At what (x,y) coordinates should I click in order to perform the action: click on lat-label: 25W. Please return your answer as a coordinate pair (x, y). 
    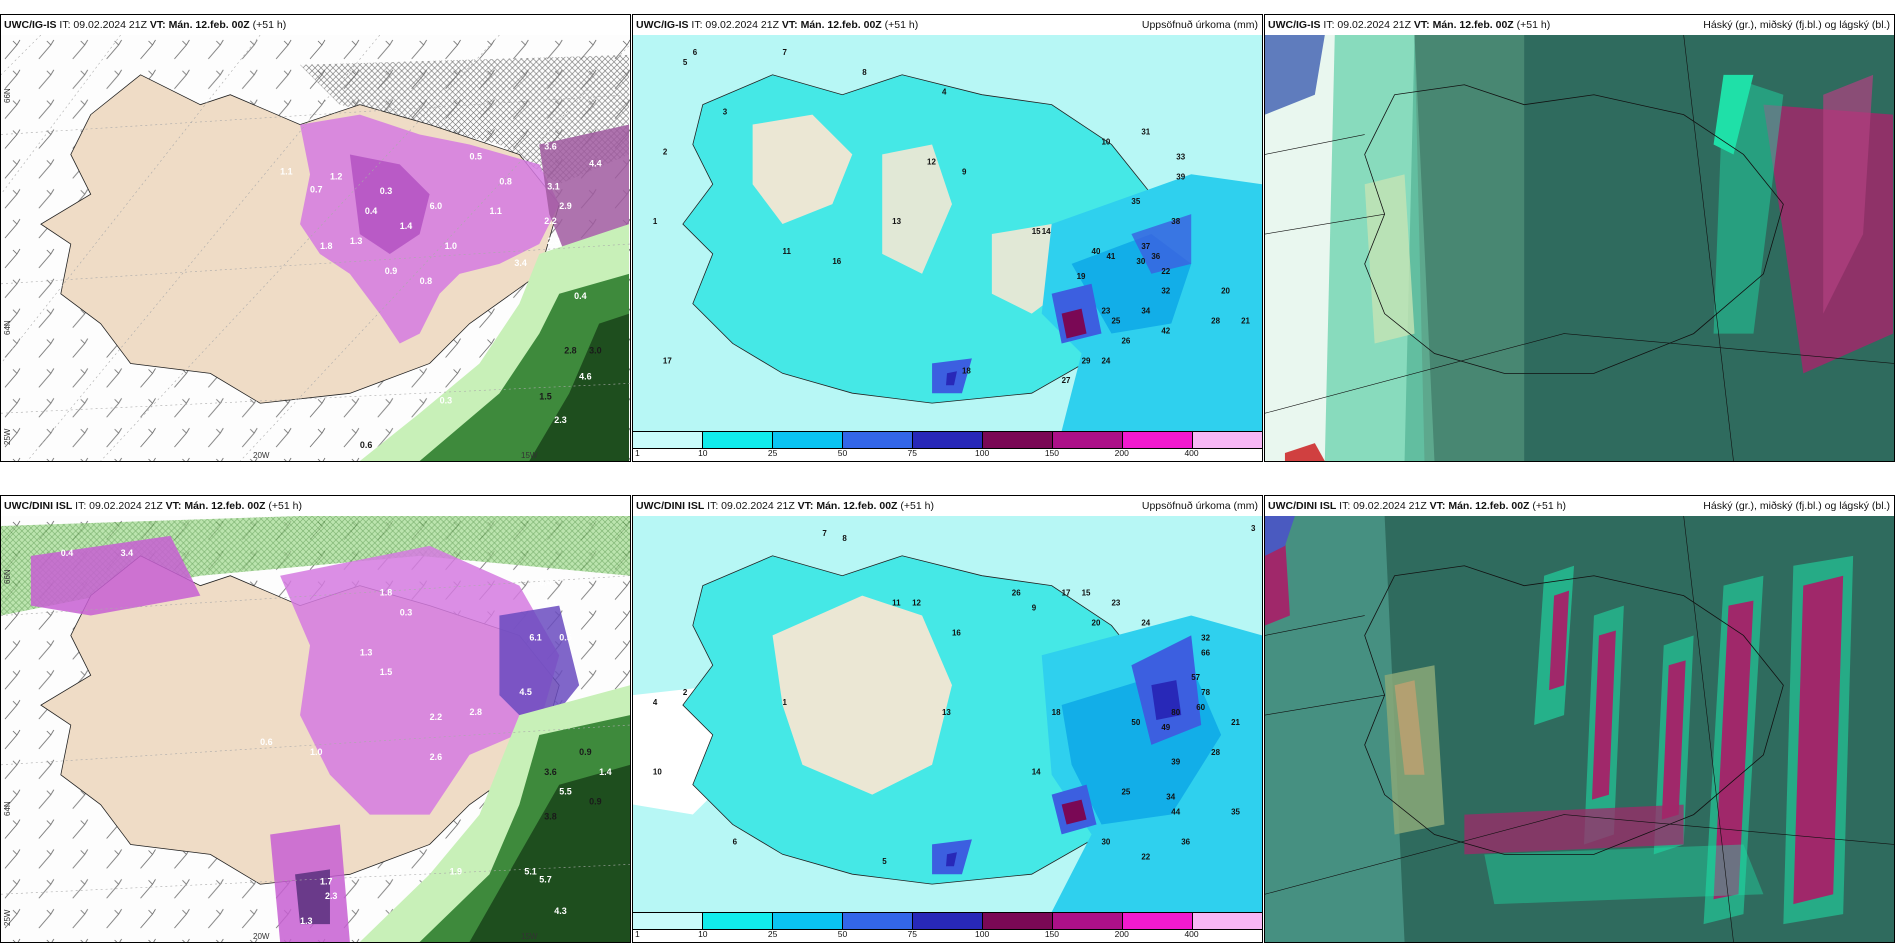
    Looking at the image, I should click on (7, 917).